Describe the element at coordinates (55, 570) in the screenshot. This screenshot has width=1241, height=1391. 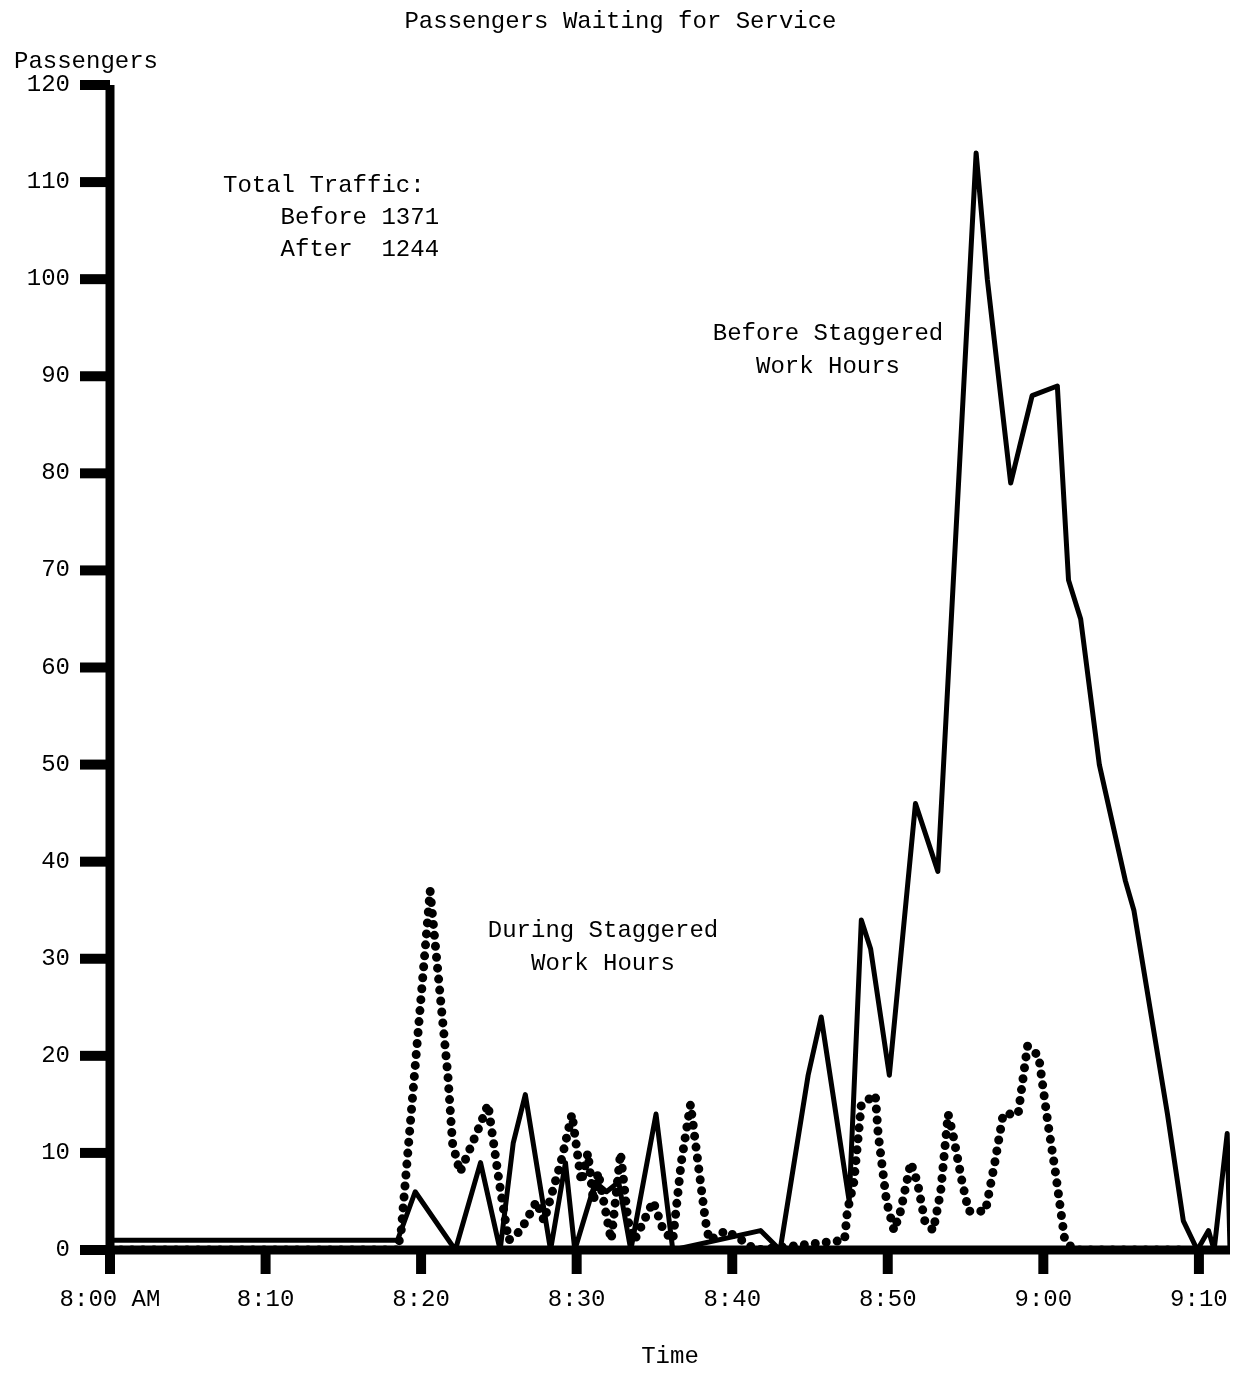
I see `y-tick-label: 70` at that location.